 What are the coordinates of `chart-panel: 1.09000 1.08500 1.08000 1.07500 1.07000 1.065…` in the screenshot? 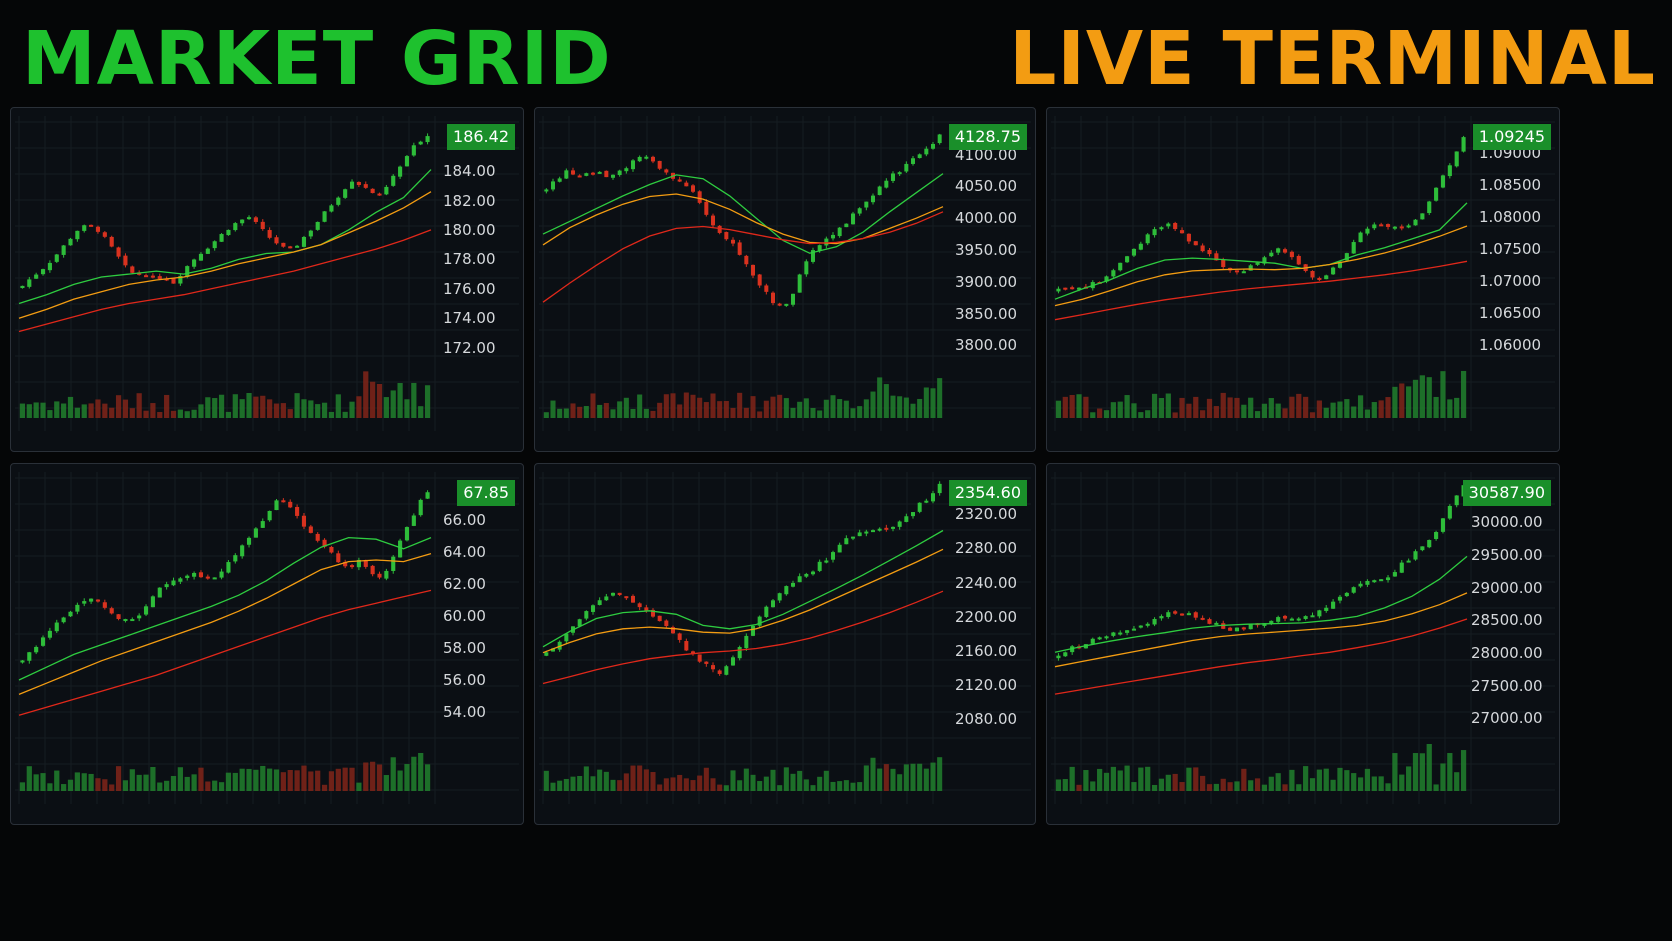 It's located at (1303, 279).